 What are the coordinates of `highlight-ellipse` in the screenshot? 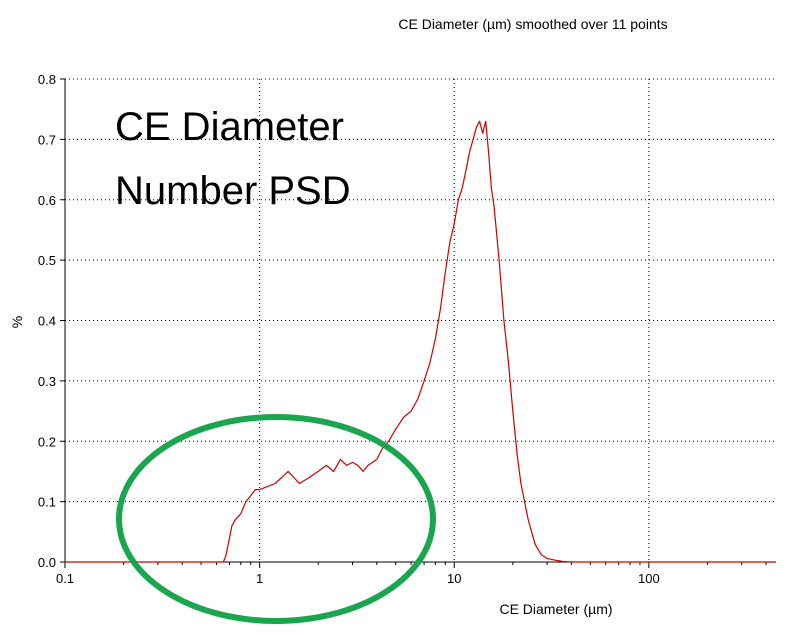 It's located at (276, 519).